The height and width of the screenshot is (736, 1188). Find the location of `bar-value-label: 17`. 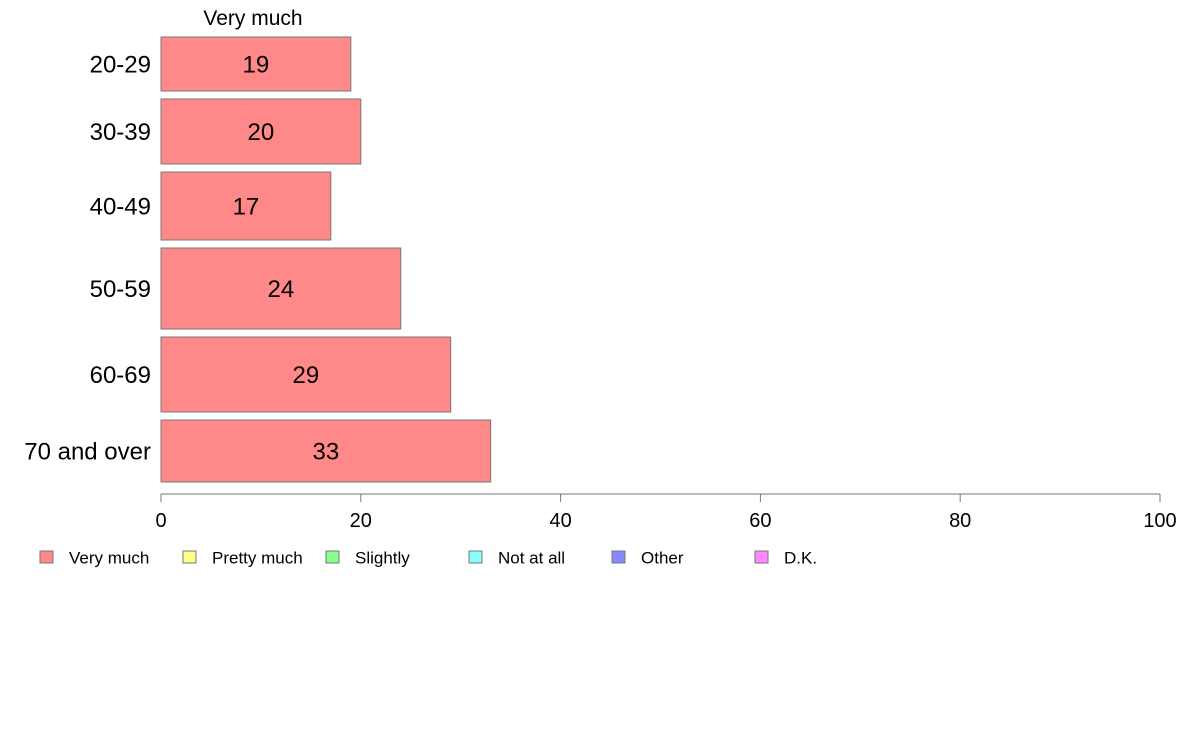

bar-value-label: 17 is located at coordinates (246, 207).